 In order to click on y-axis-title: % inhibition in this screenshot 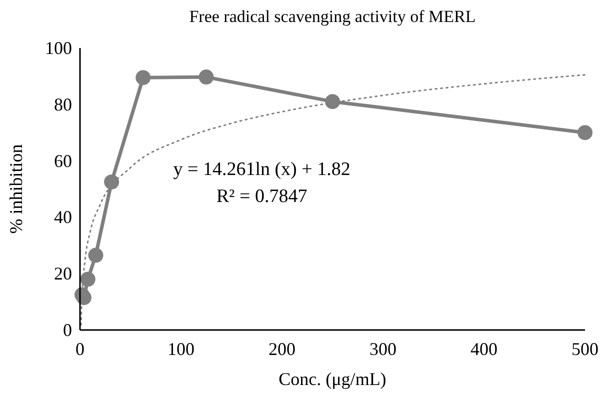, I will do `click(16, 189)`.